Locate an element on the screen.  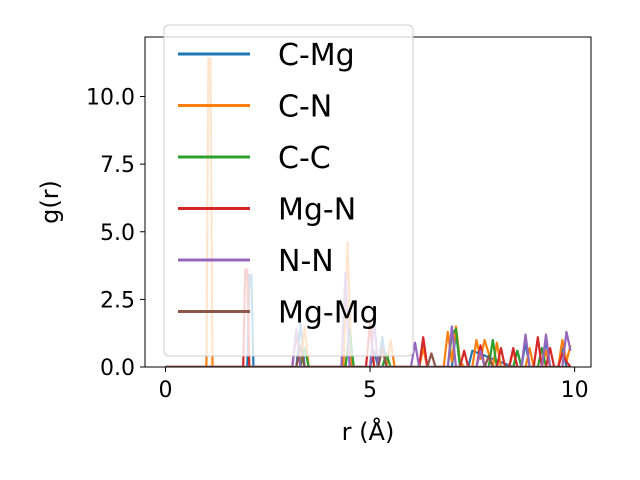
series-line-c-c is located at coordinates (368, 347).